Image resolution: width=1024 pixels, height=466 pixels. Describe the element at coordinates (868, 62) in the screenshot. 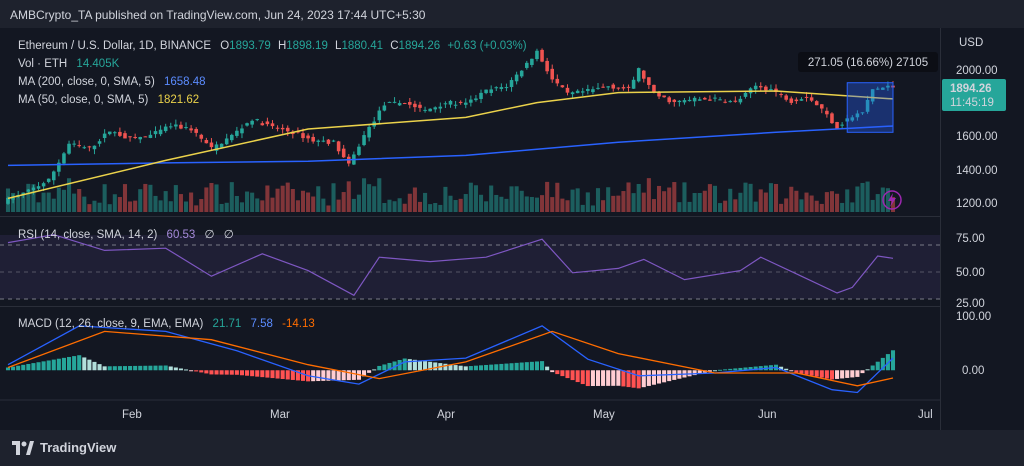

I see `measure-label-bg` at that location.